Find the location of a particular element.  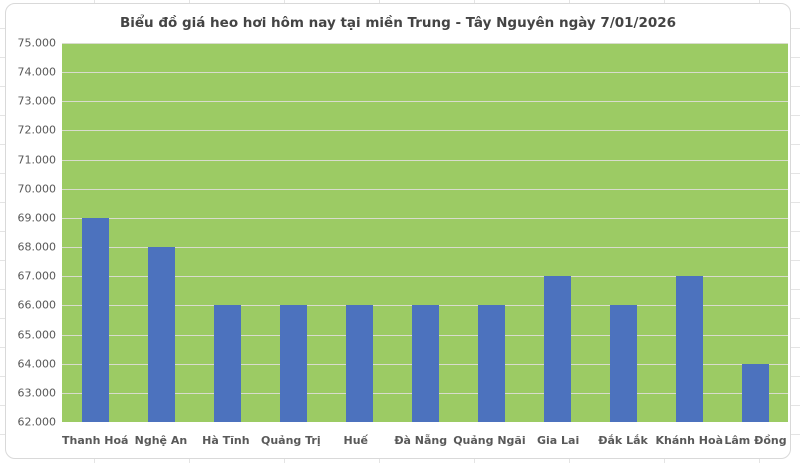

bar-slot-da-nang is located at coordinates (425, 232).